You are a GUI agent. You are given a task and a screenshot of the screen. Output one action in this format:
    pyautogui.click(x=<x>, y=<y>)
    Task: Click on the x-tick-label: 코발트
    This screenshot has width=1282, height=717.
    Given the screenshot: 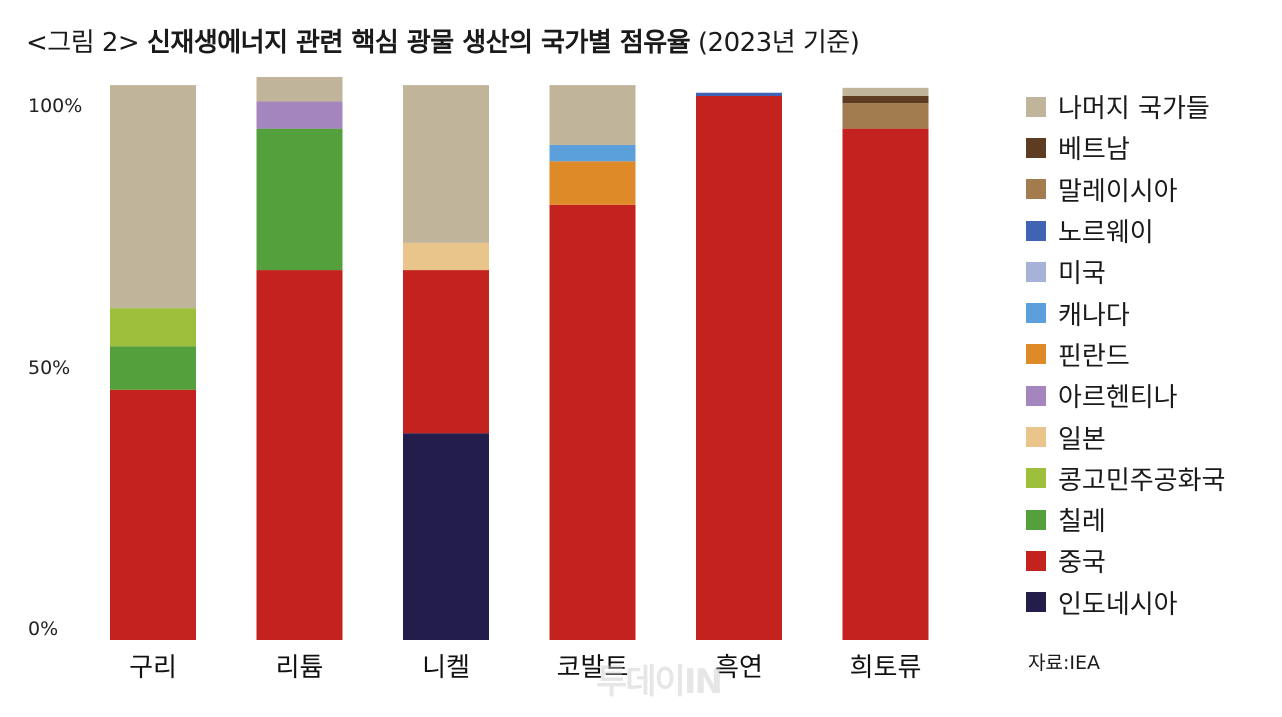 What is the action you would take?
    pyautogui.click(x=593, y=668)
    